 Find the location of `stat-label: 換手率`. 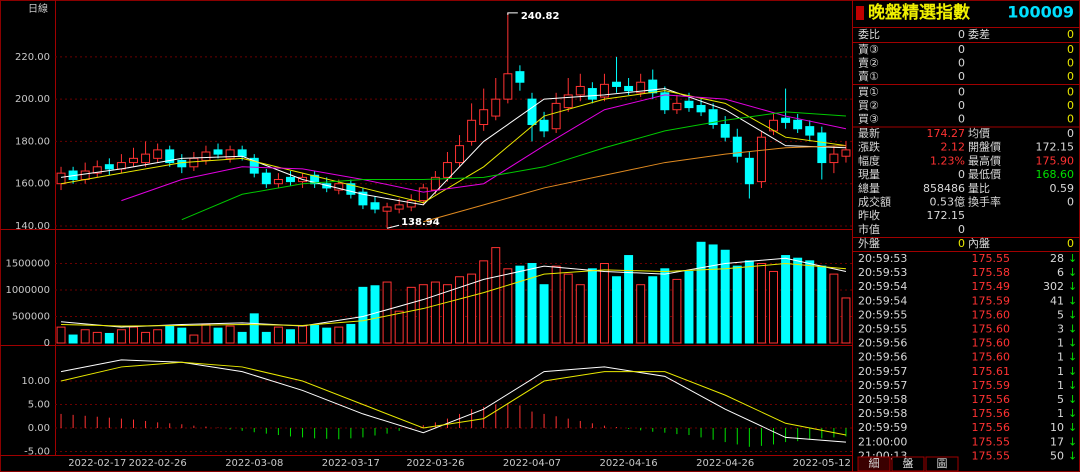

stat-label: 換手率 is located at coordinates (984, 202).